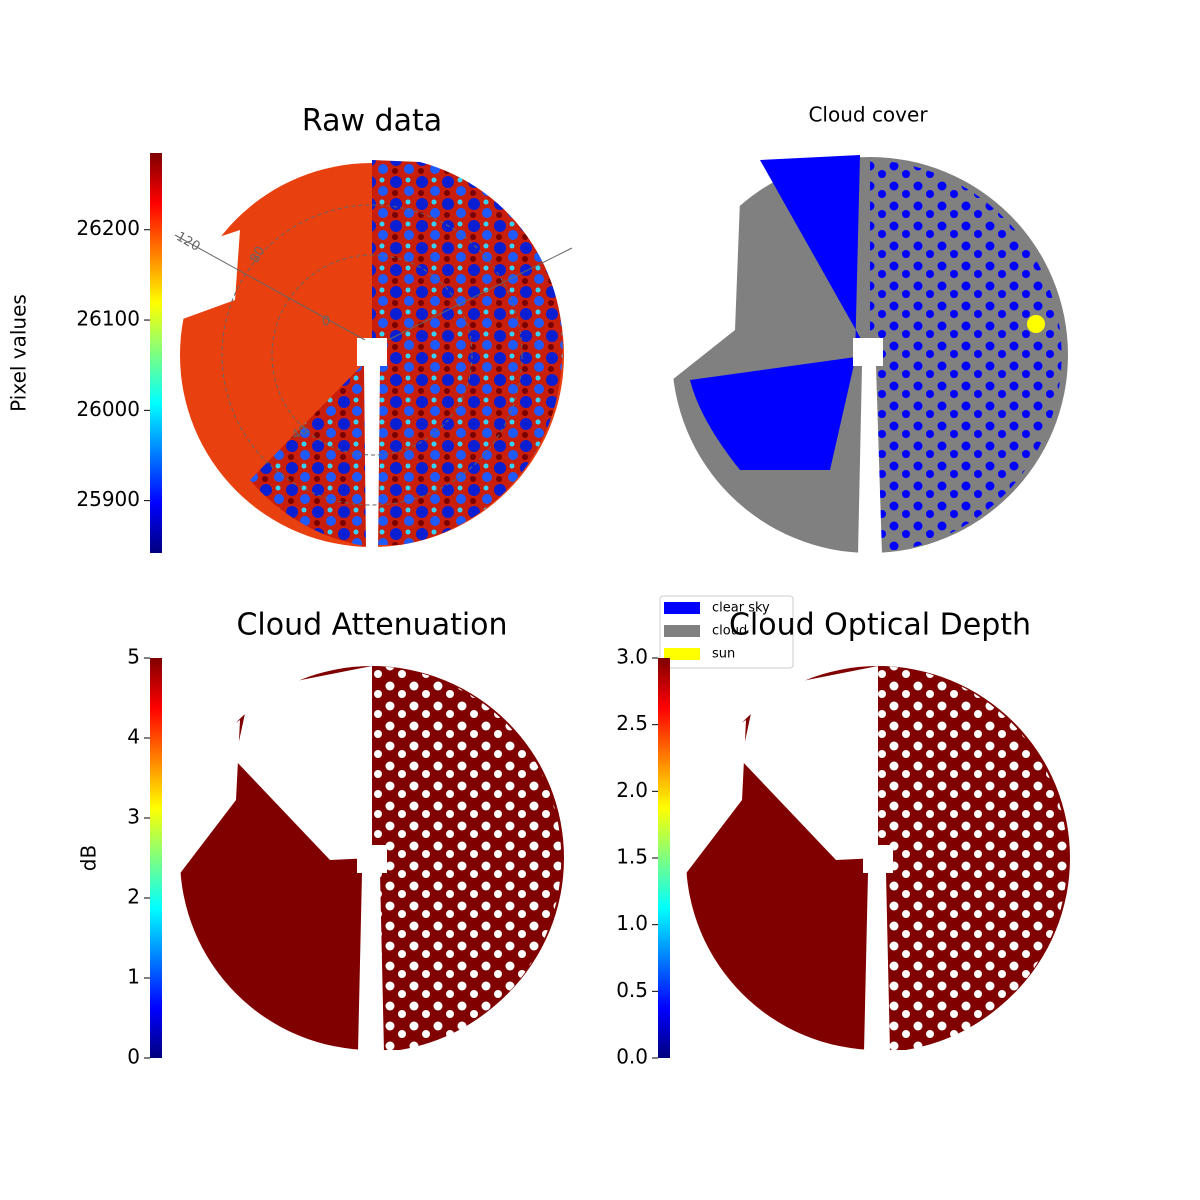 This screenshot has width=1200, height=1200. I want to click on colorbar-tick-label: 1, so click(133, 977).